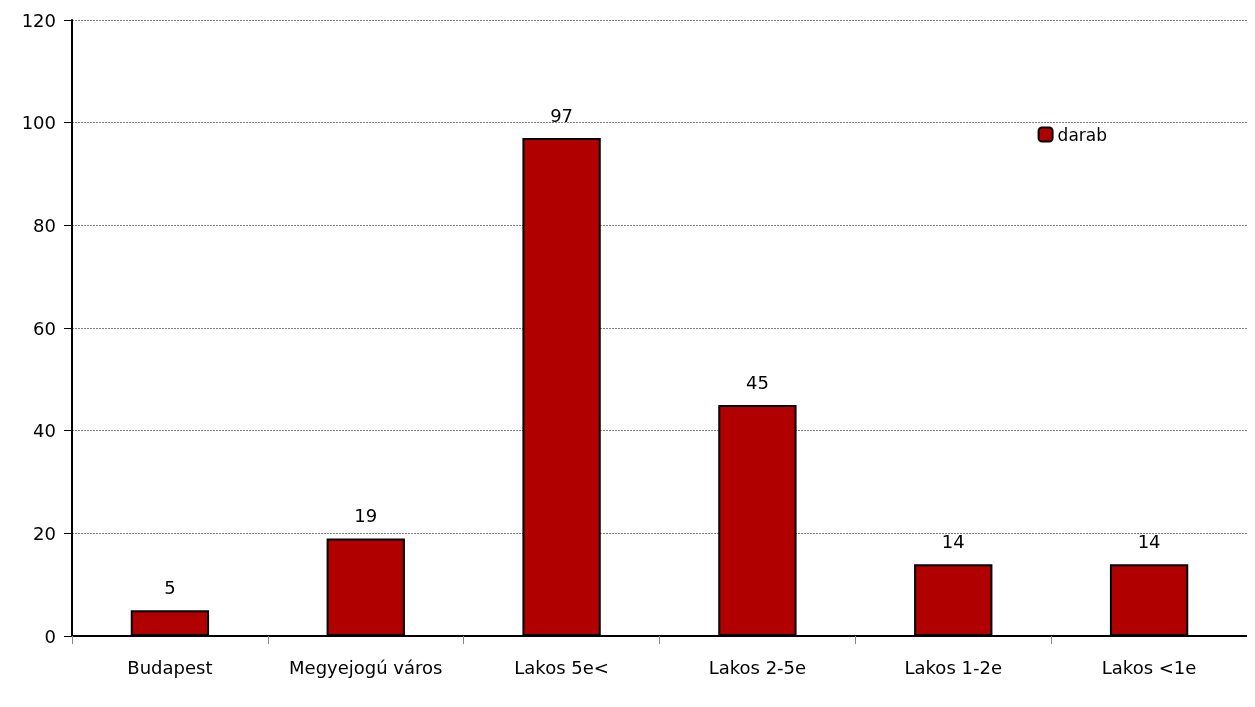 The height and width of the screenshot is (707, 1255). I want to click on x-tick-label: Lakos 1-2e, so click(953, 667).